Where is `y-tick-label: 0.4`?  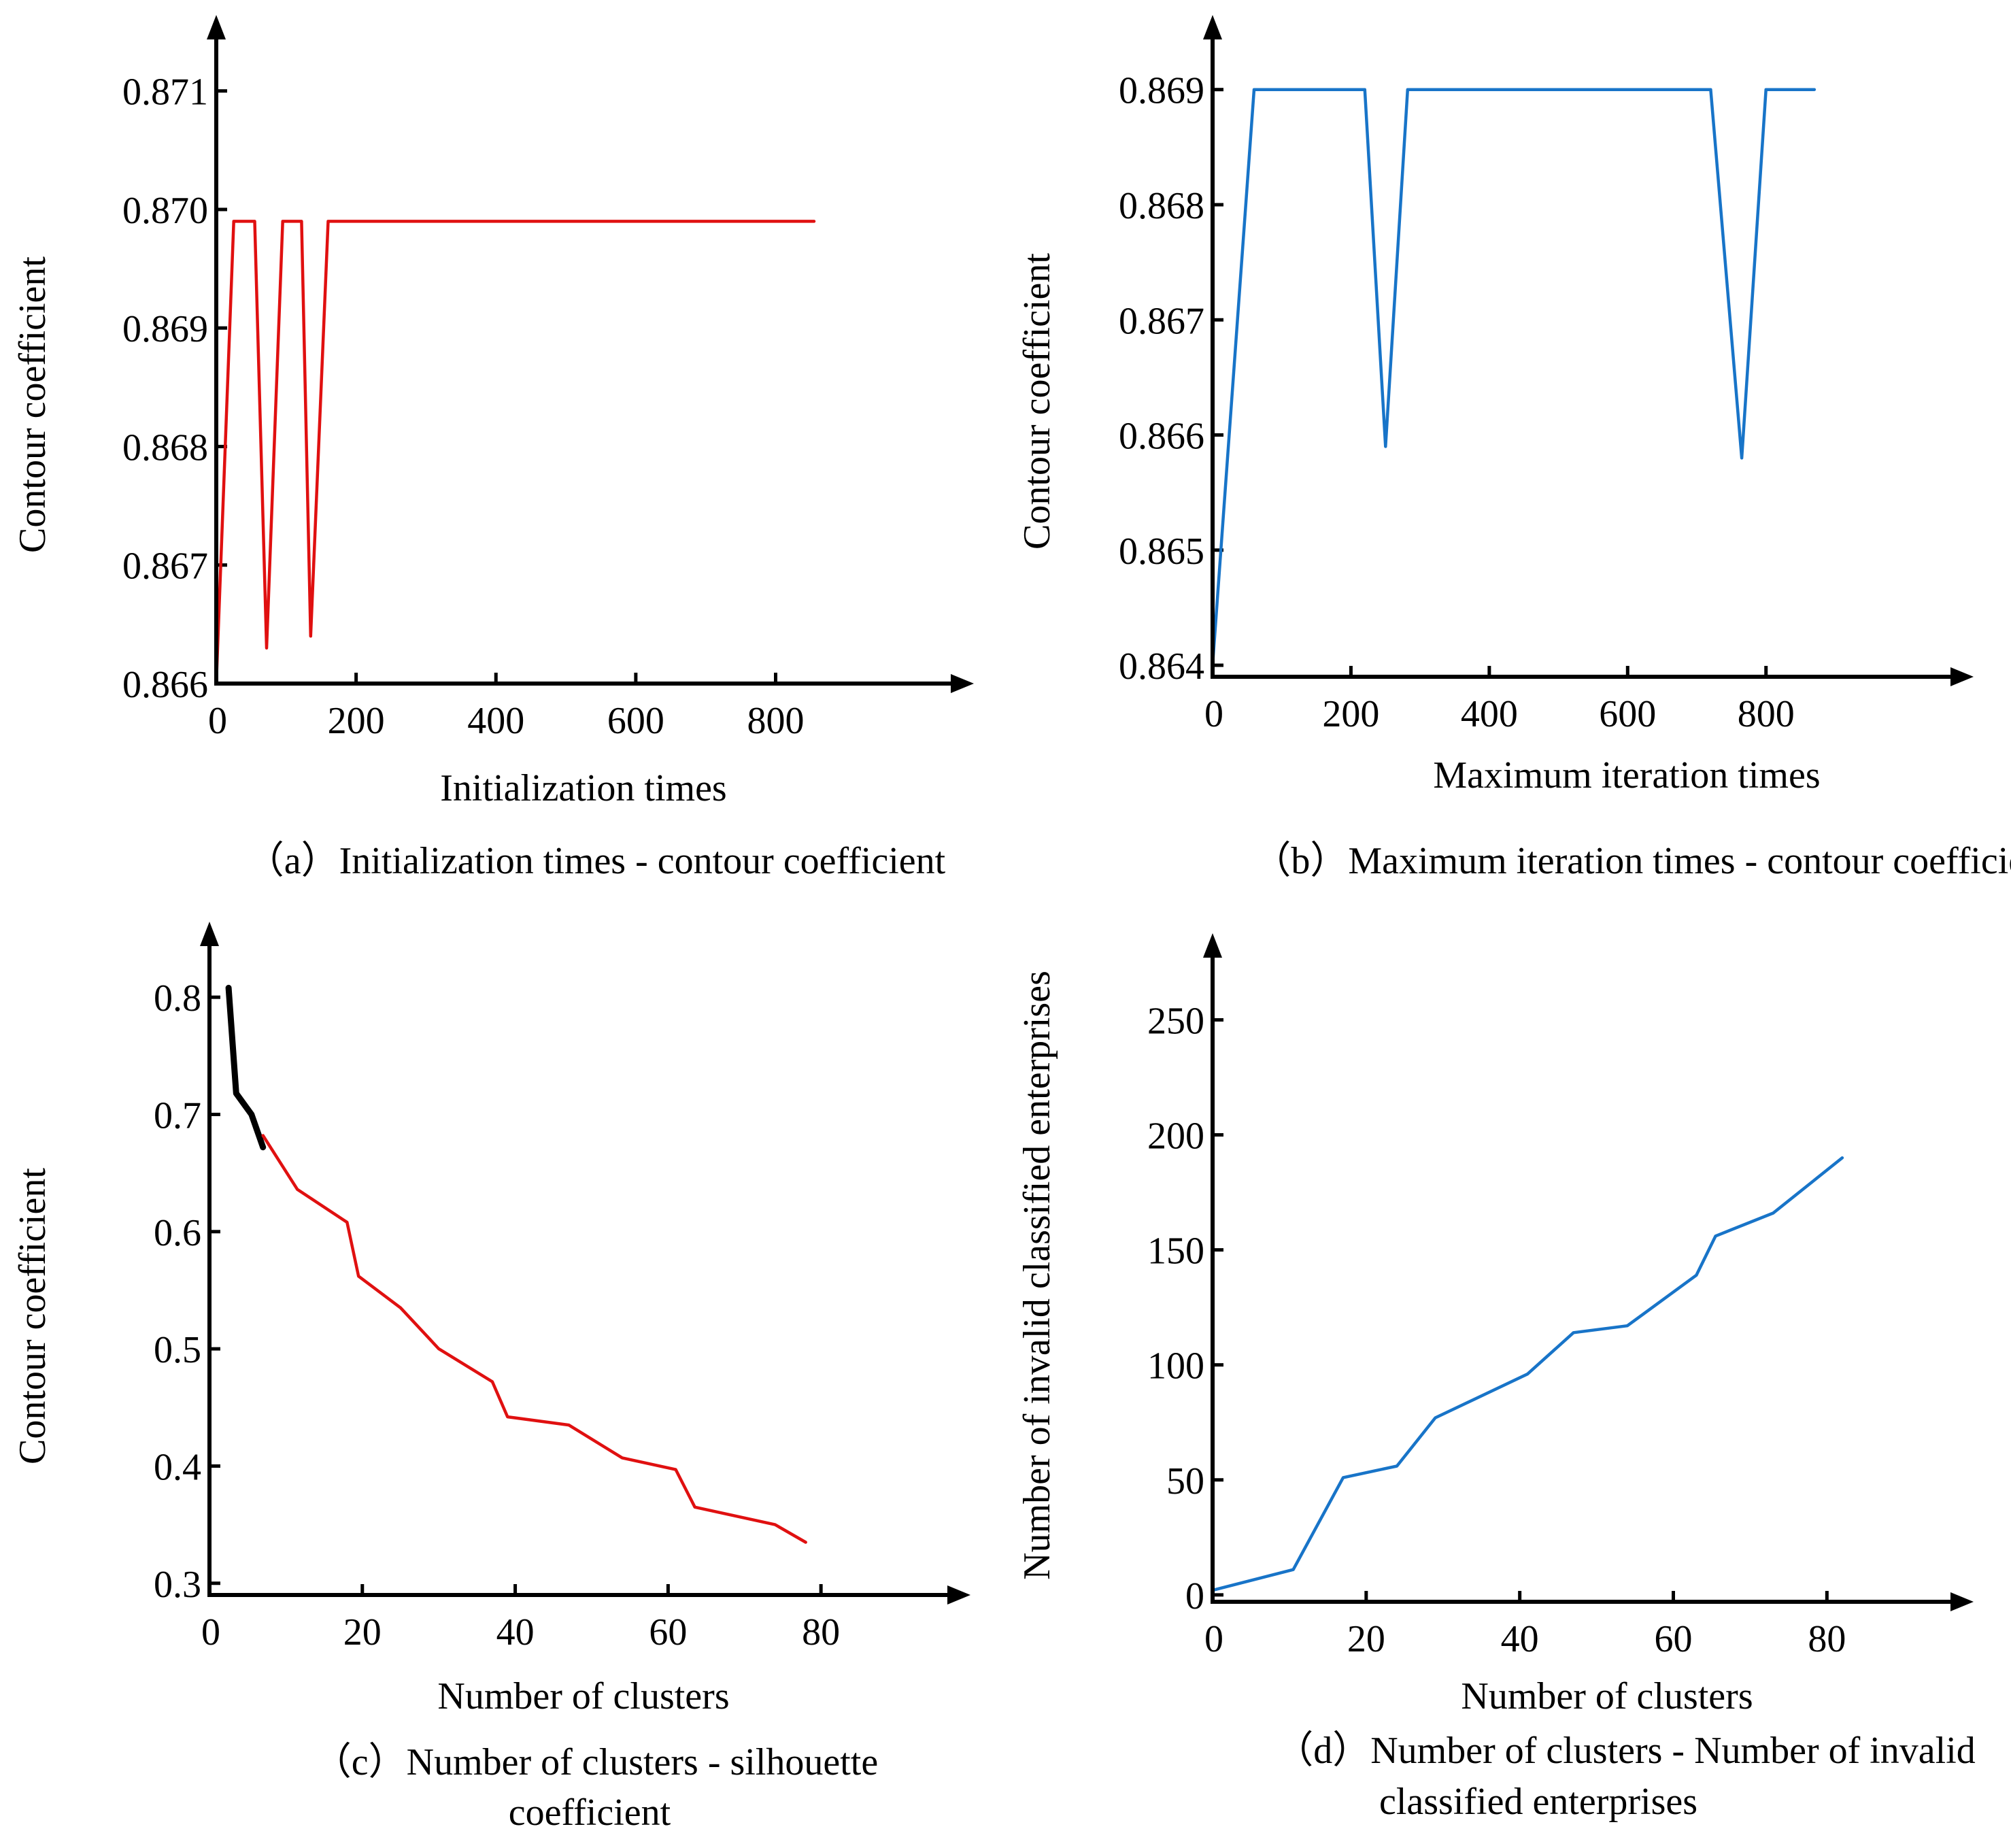
y-tick-label: 0.4 is located at coordinates (177, 1467).